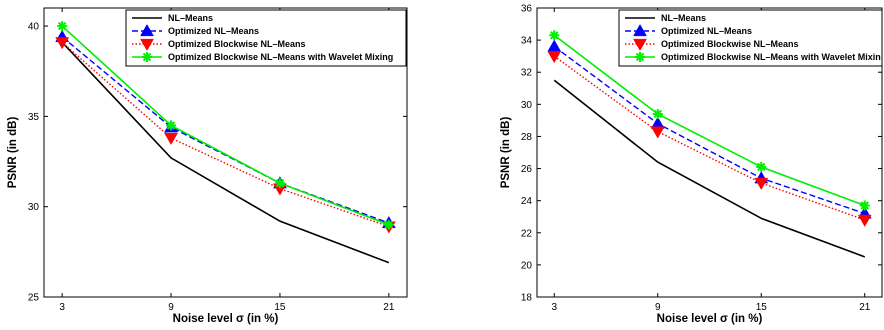 This screenshot has height=330, width=884. I want to click on y-tick-label: 25, so click(34, 298).